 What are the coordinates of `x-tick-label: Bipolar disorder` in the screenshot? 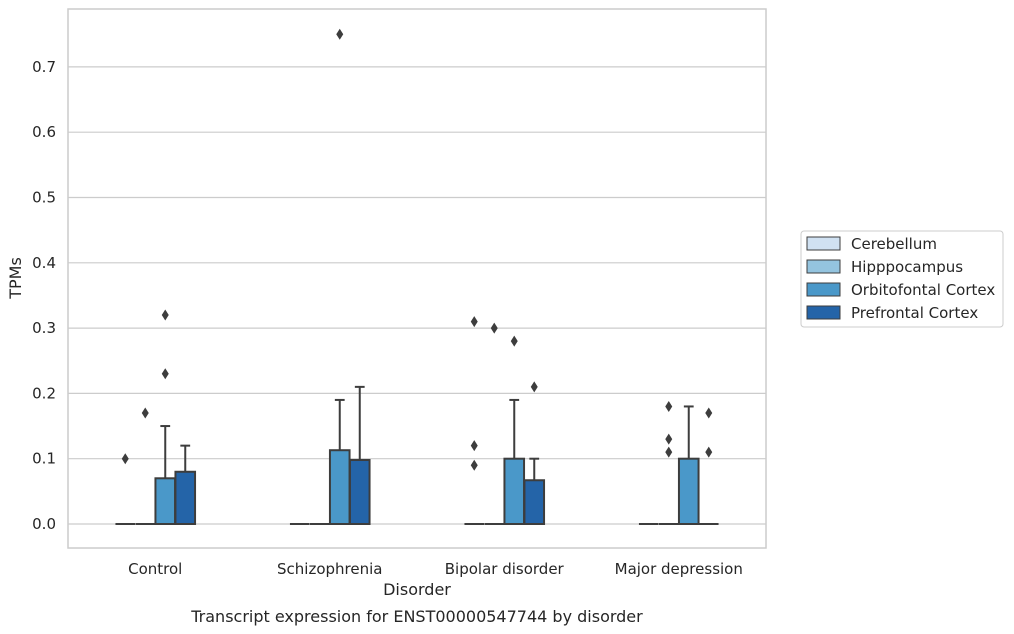 It's located at (505, 569).